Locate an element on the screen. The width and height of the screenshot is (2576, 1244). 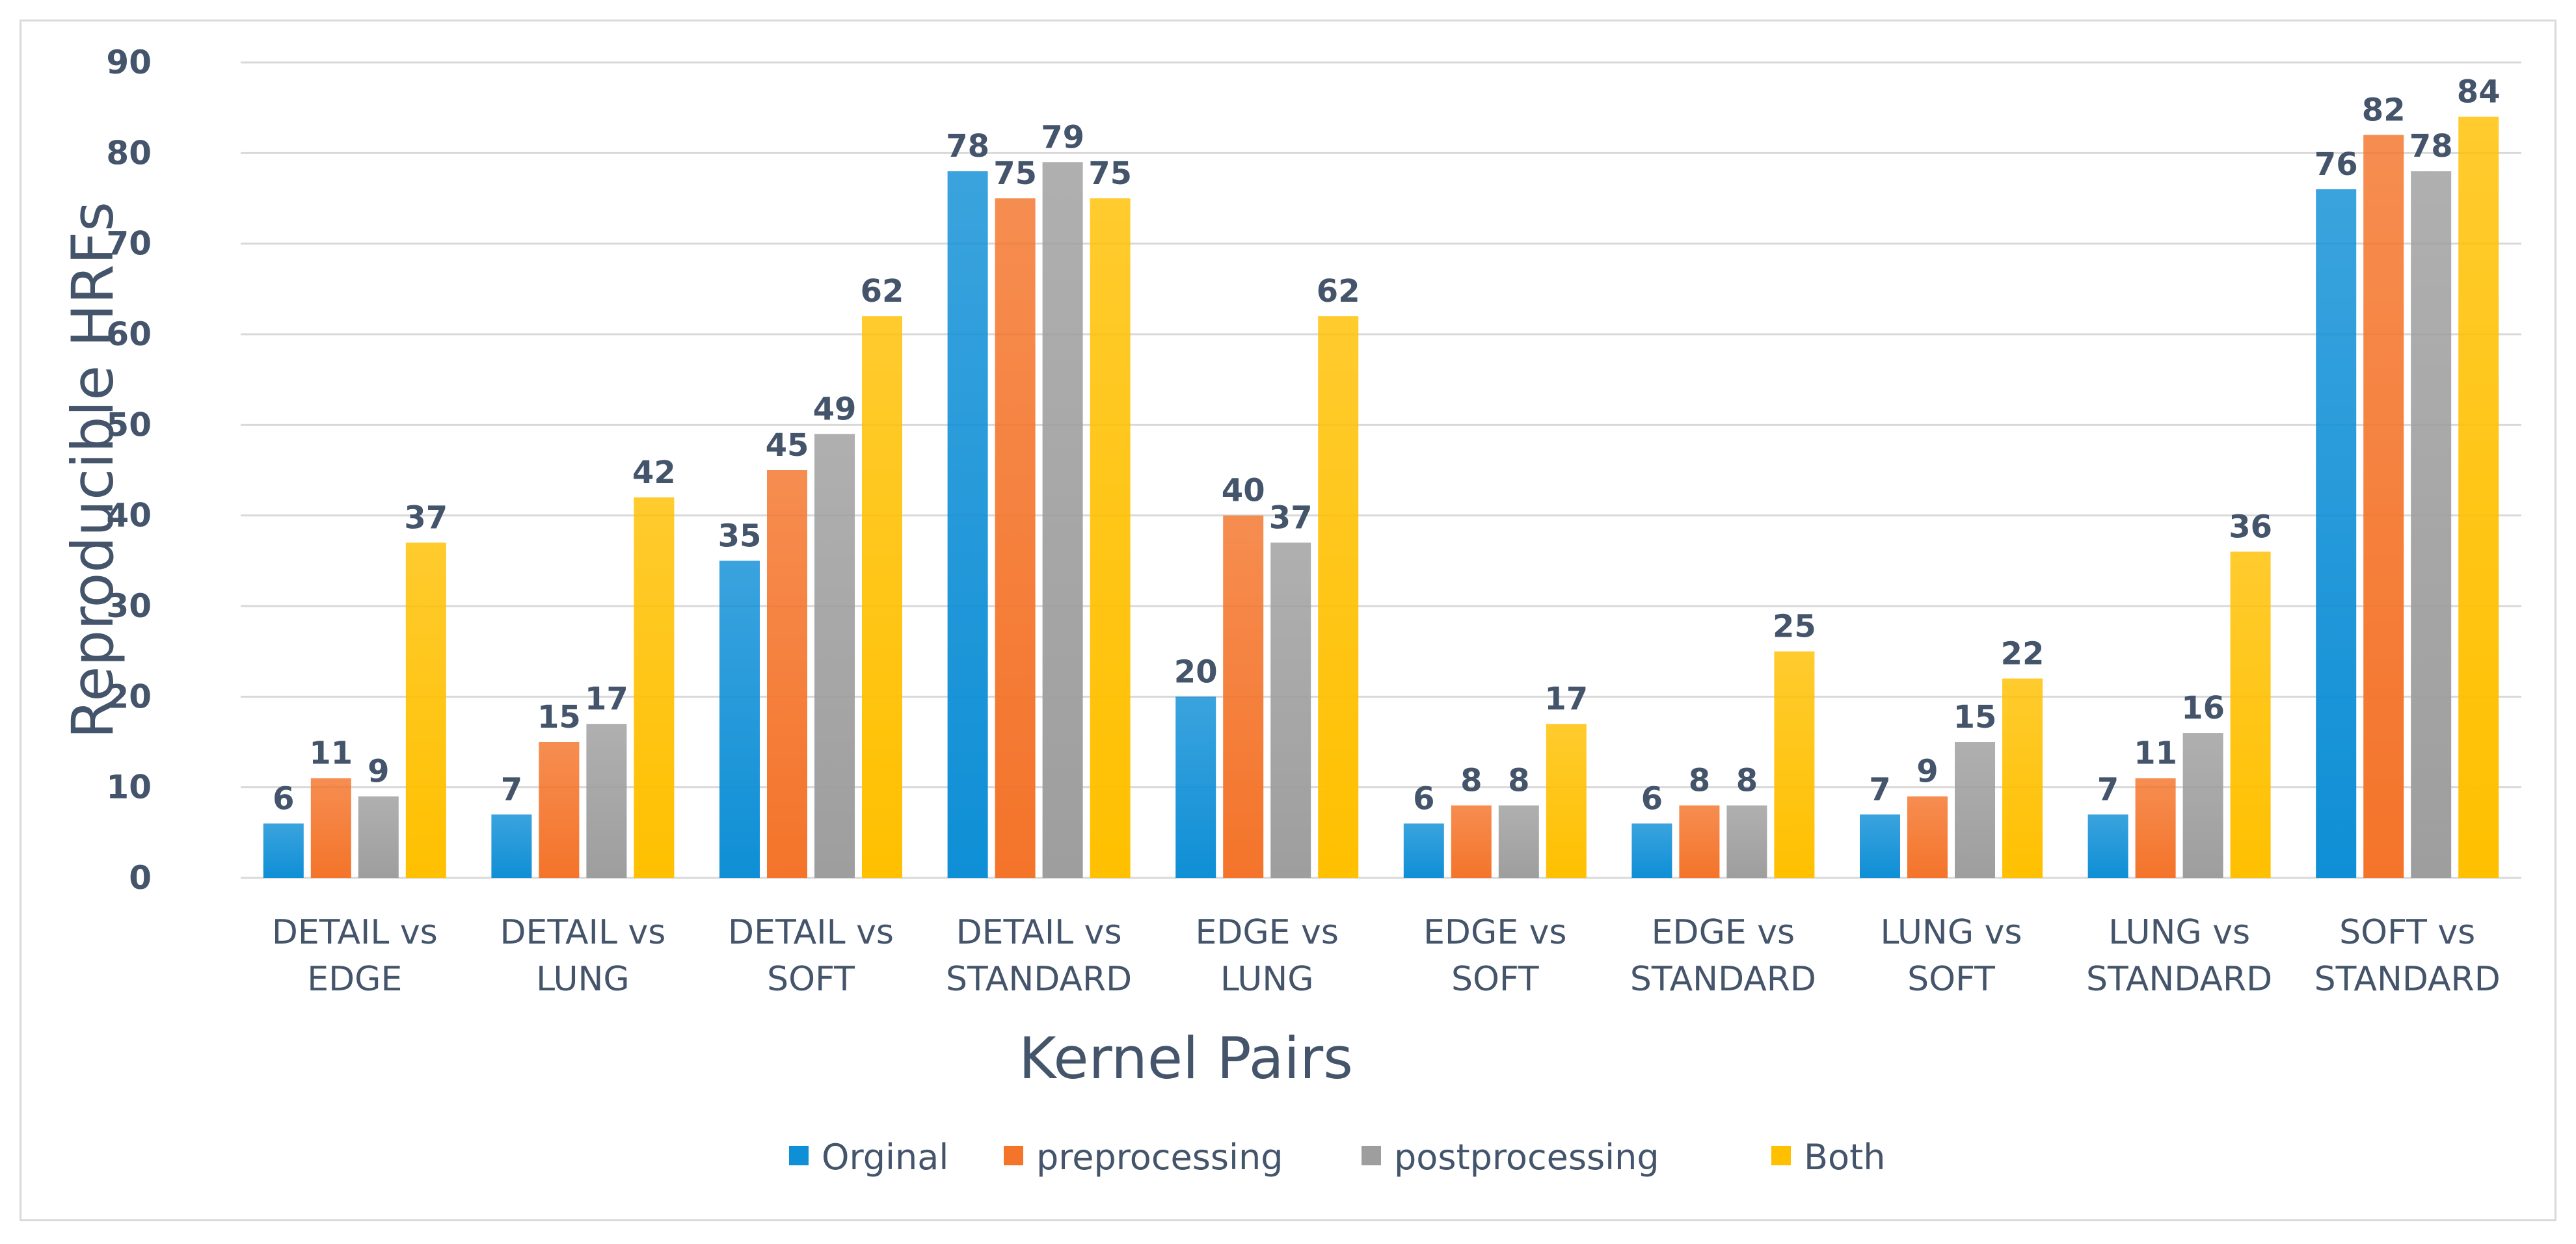
y-axis-ticks: 0 10 20 30 40 50 60 70 80 90 is located at coordinates (129, 470).